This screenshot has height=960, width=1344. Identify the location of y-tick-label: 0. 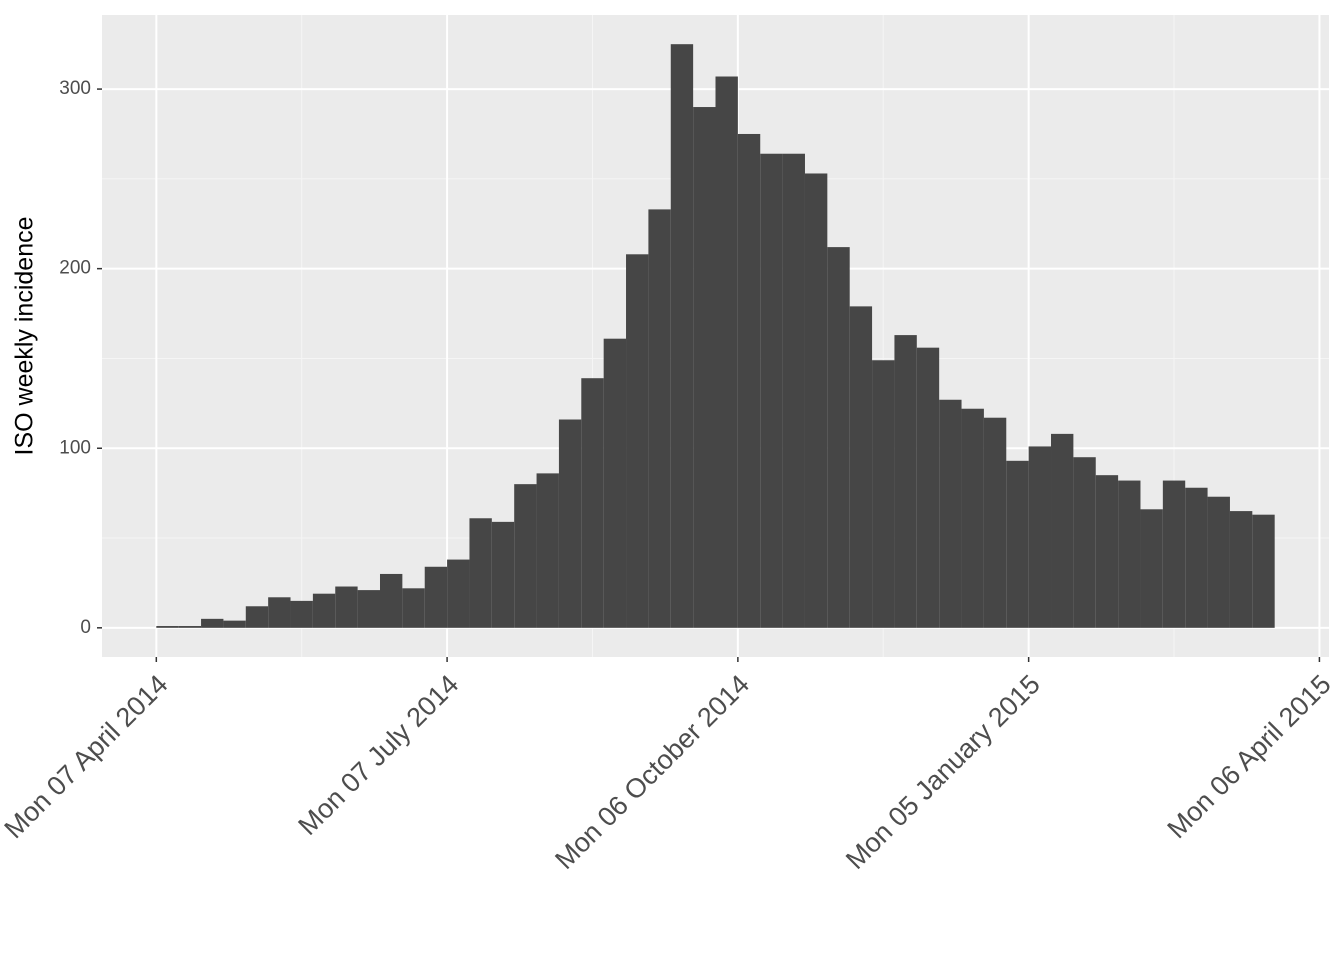
(85, 627).